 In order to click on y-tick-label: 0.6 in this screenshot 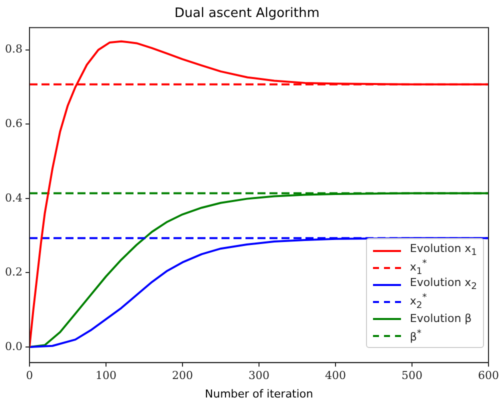, I will do `click(13, 123)`.